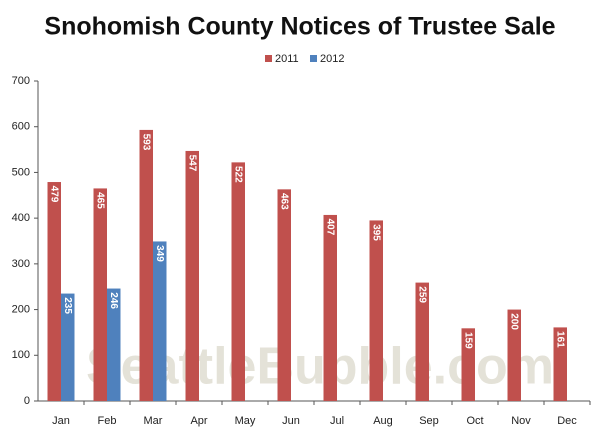 This screenshot has height=436, width=600. I want to click on x-tick-label: Feb, so click(107, 421).